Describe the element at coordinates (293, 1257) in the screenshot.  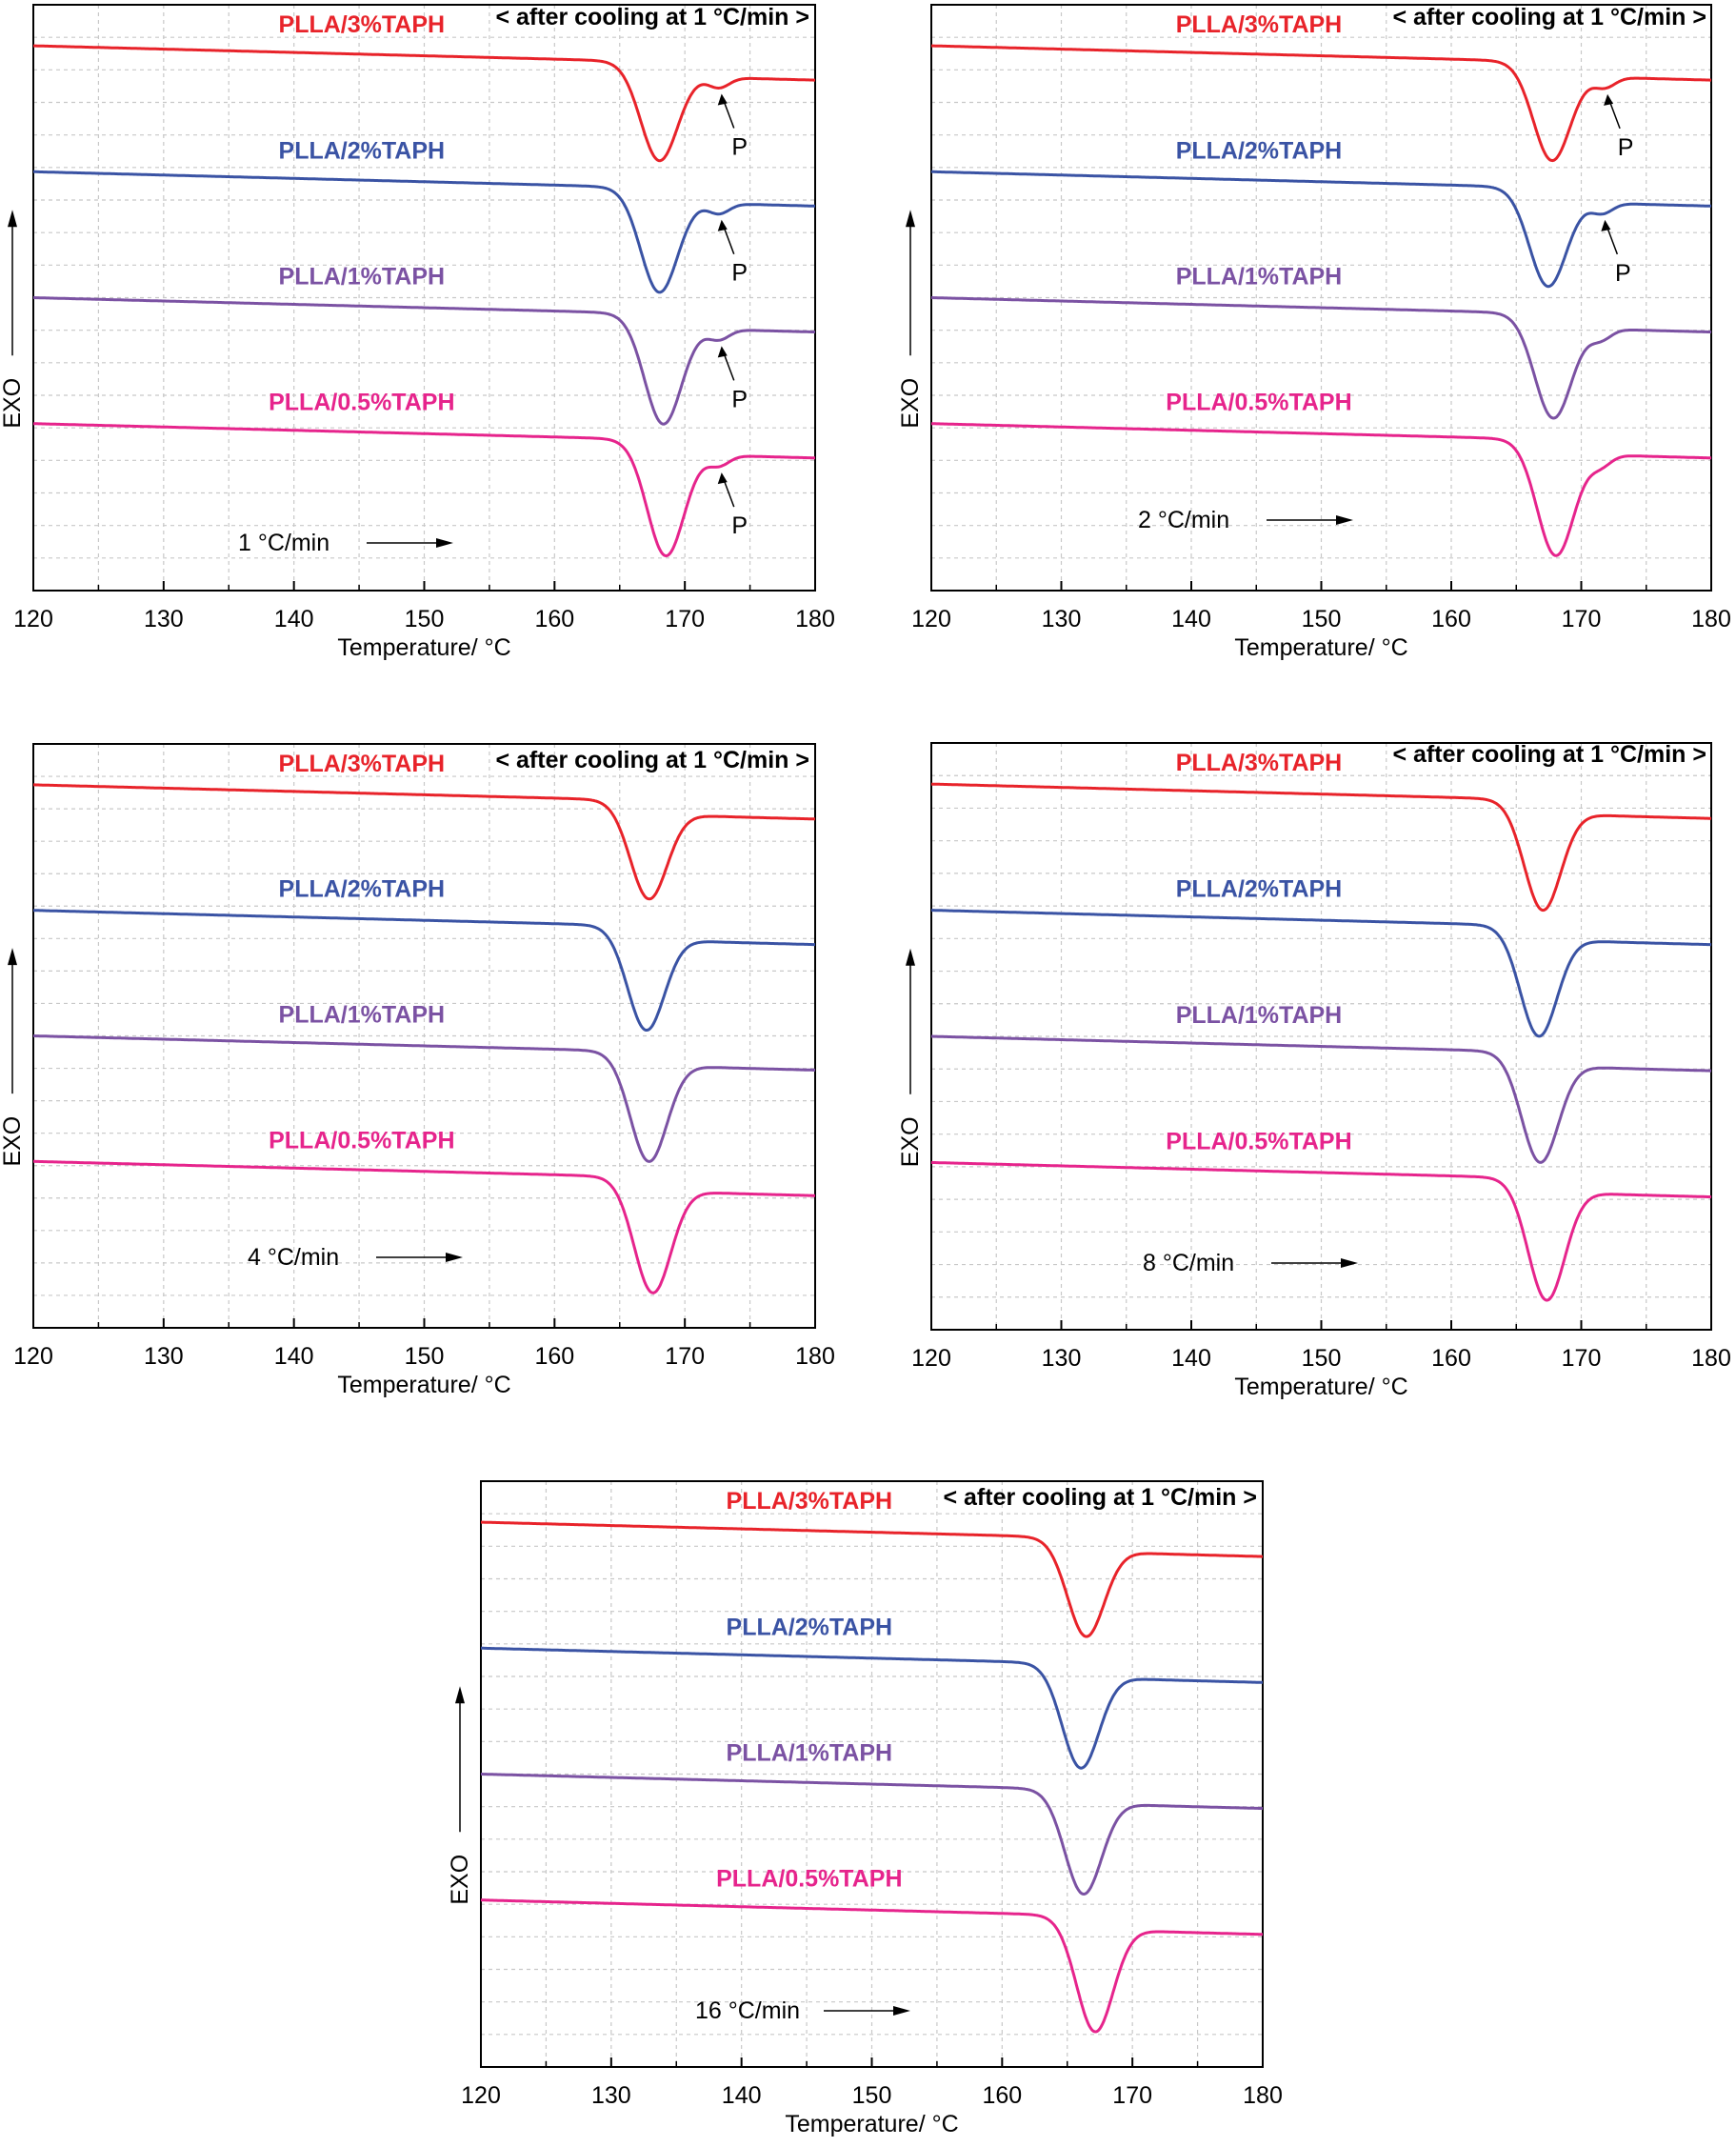
I see `rate-label: 4 °C/min` at that location.